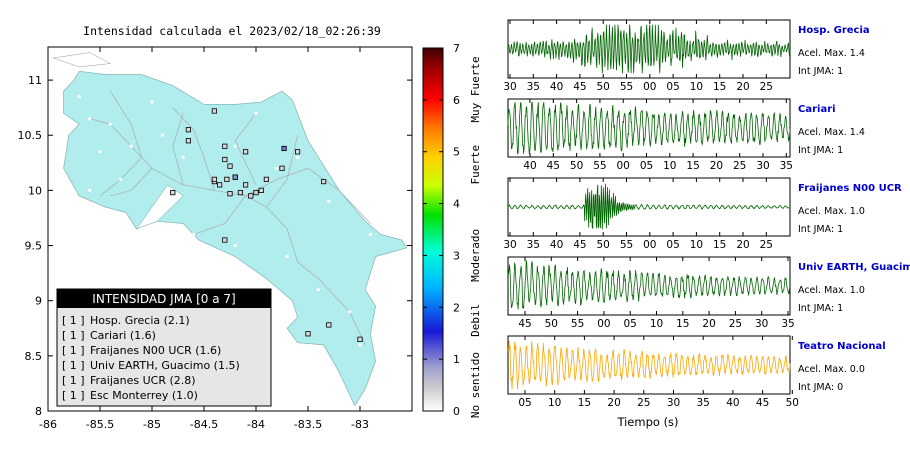 This screenshot has width=910, height=464. What do you see at coordinates (140, 320) in the screenshot?
I see `legend-item-name: Hosp. Grecia (2.1)` at bounding box center [140, 320].